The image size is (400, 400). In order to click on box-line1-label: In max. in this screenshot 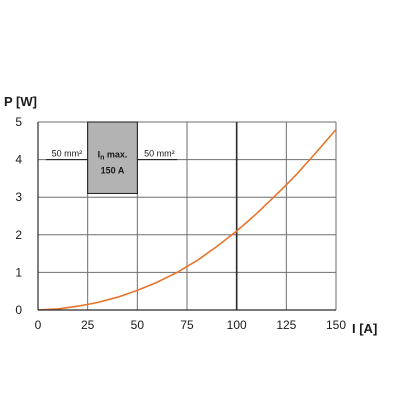, I will do `click(113, 156)`.